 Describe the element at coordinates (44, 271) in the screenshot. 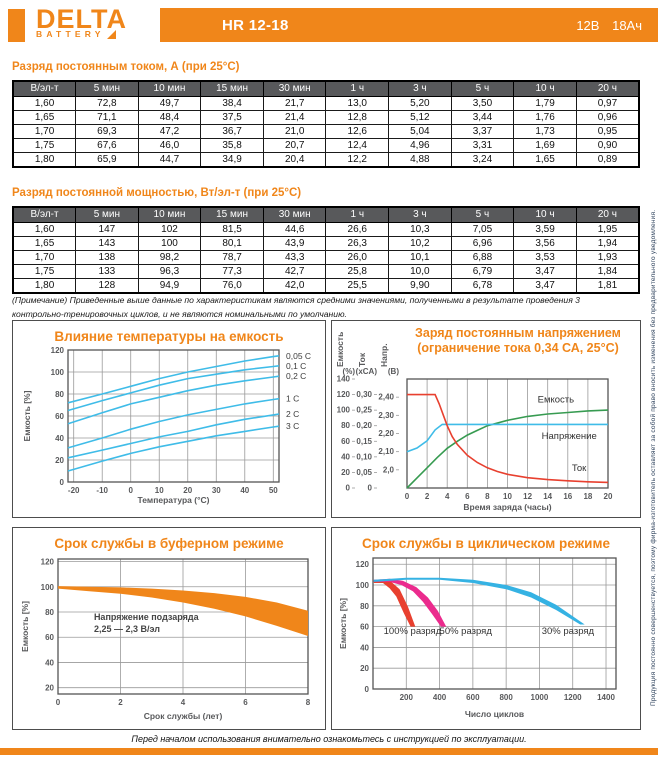

I see `table-cell: 1,75` at that location.